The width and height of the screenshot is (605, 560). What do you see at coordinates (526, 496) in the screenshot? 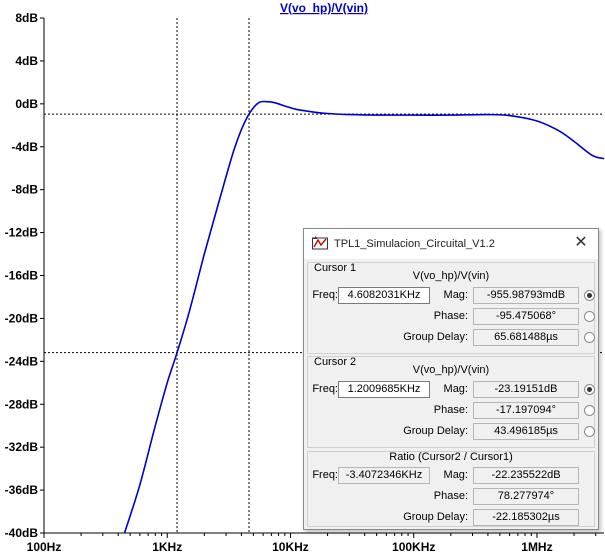
I see `ratio-phase-field: 78.277974°` at bounding box center [526, 496].